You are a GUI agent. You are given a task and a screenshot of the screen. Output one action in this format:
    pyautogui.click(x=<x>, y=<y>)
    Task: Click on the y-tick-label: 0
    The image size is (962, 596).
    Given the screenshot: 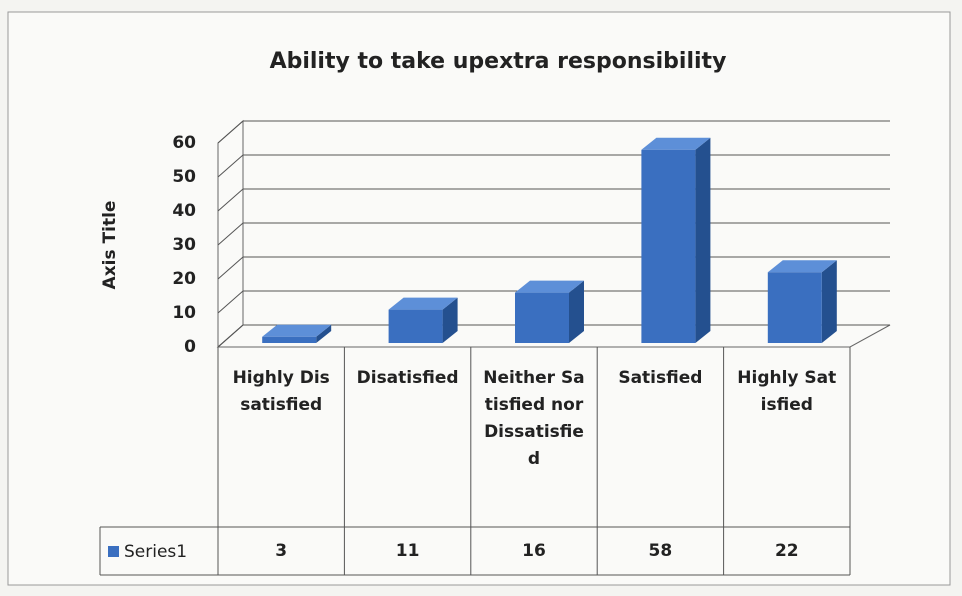 What is the action you would take?
    pyautogui.click(x=190, y=347)
    